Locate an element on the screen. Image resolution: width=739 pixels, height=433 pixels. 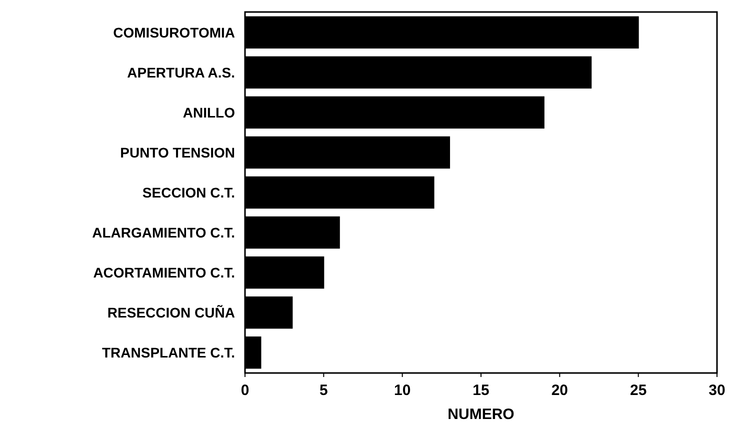
x-tick-label: 15 is located at coordinates (481, 390).